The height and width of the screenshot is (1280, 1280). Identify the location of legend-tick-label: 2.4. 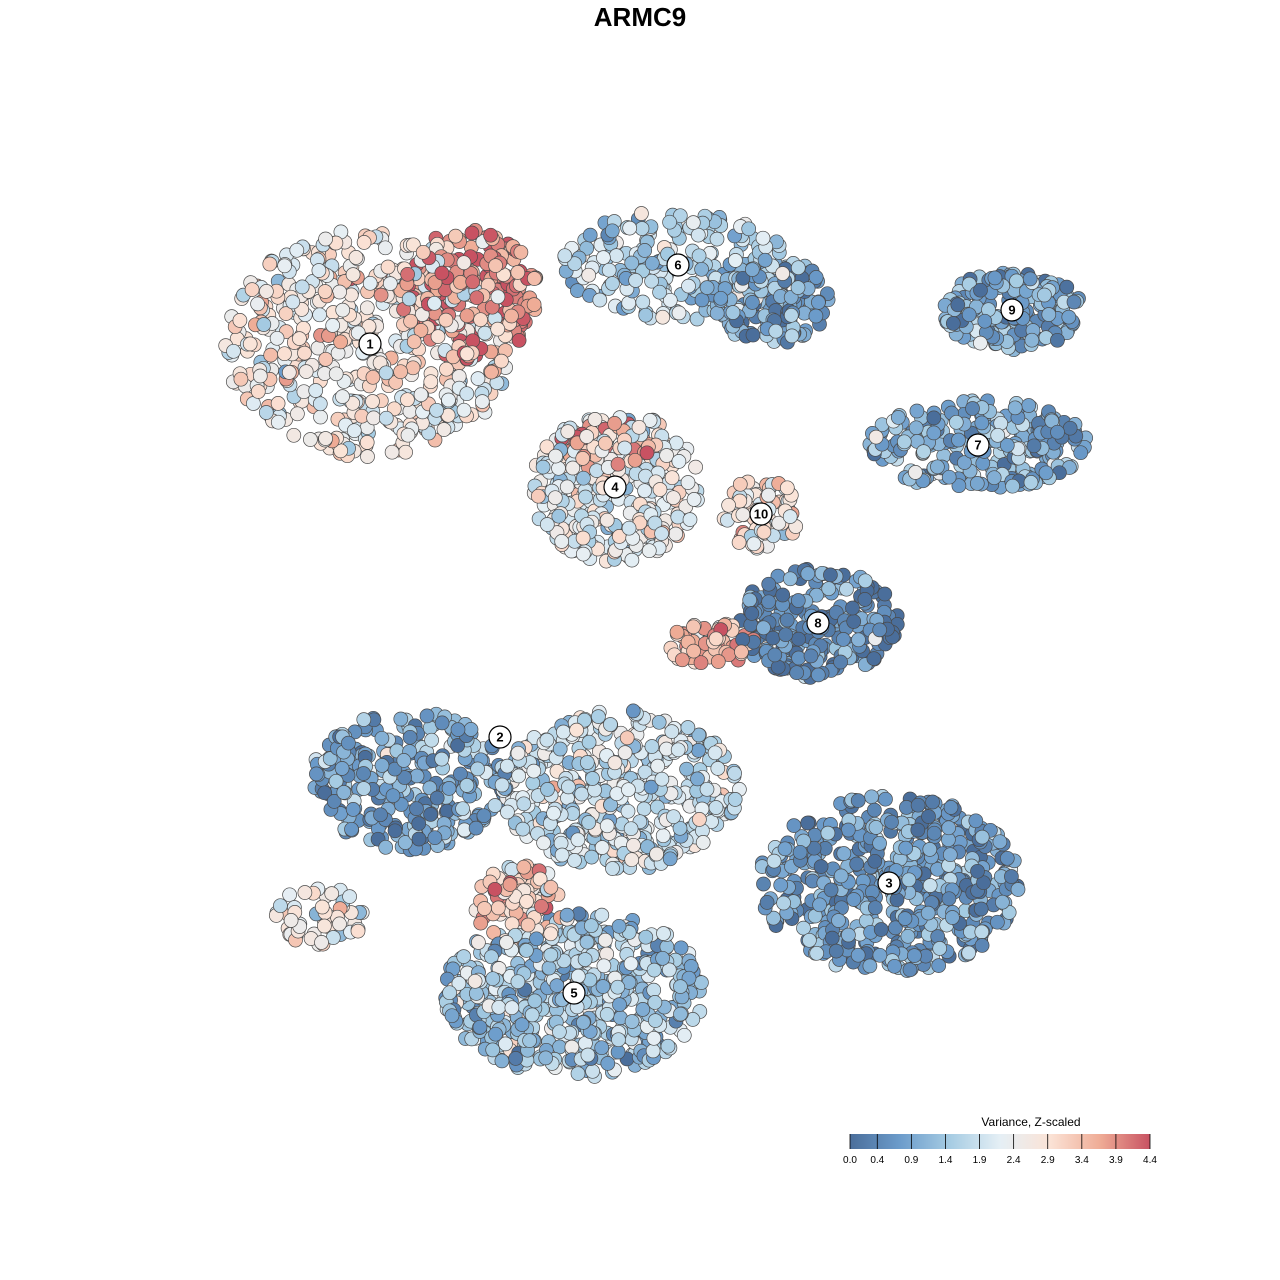
(1014, 1160).